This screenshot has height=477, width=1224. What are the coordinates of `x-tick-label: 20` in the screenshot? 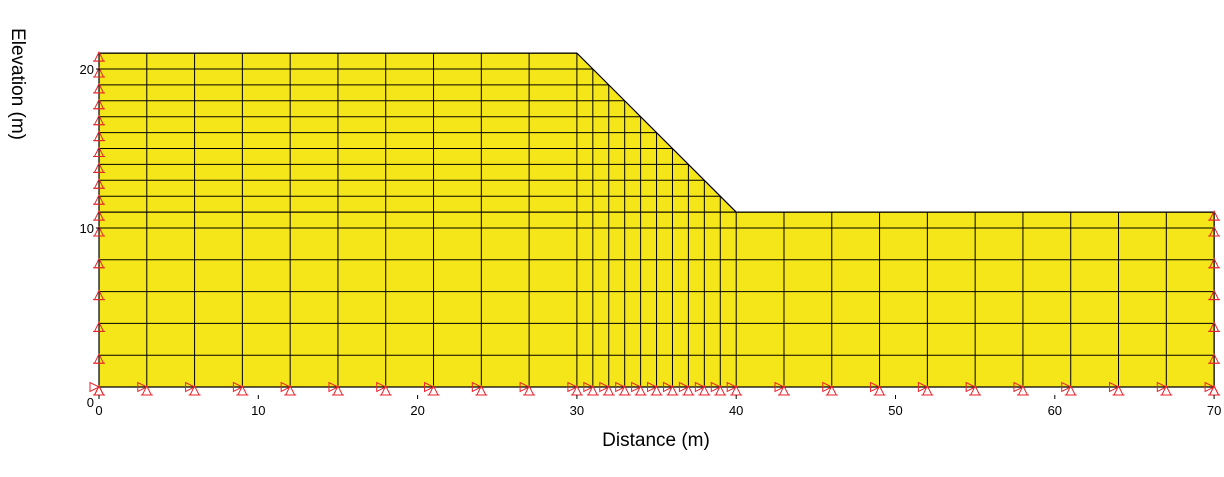 It's located at (417, 410).